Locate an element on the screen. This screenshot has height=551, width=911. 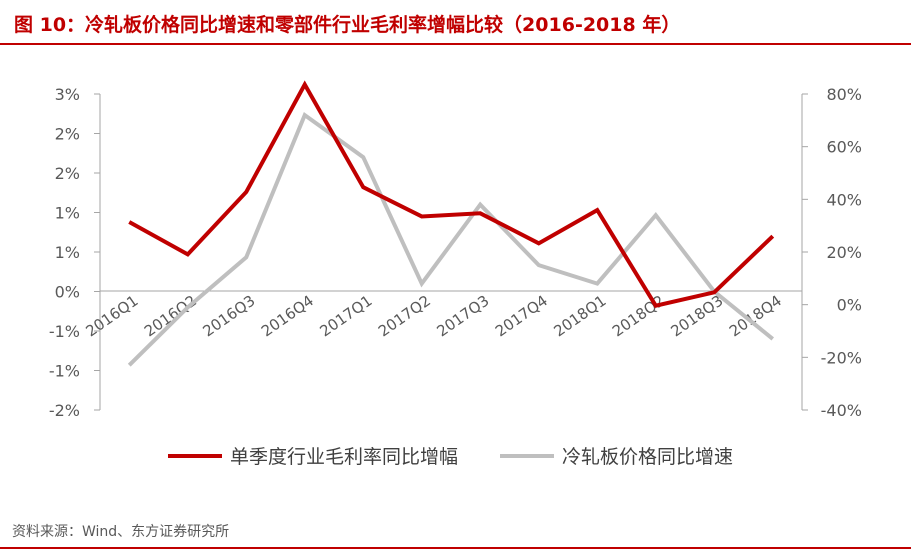
category-label: 2016Q3 is located at coordinates (228, 316).